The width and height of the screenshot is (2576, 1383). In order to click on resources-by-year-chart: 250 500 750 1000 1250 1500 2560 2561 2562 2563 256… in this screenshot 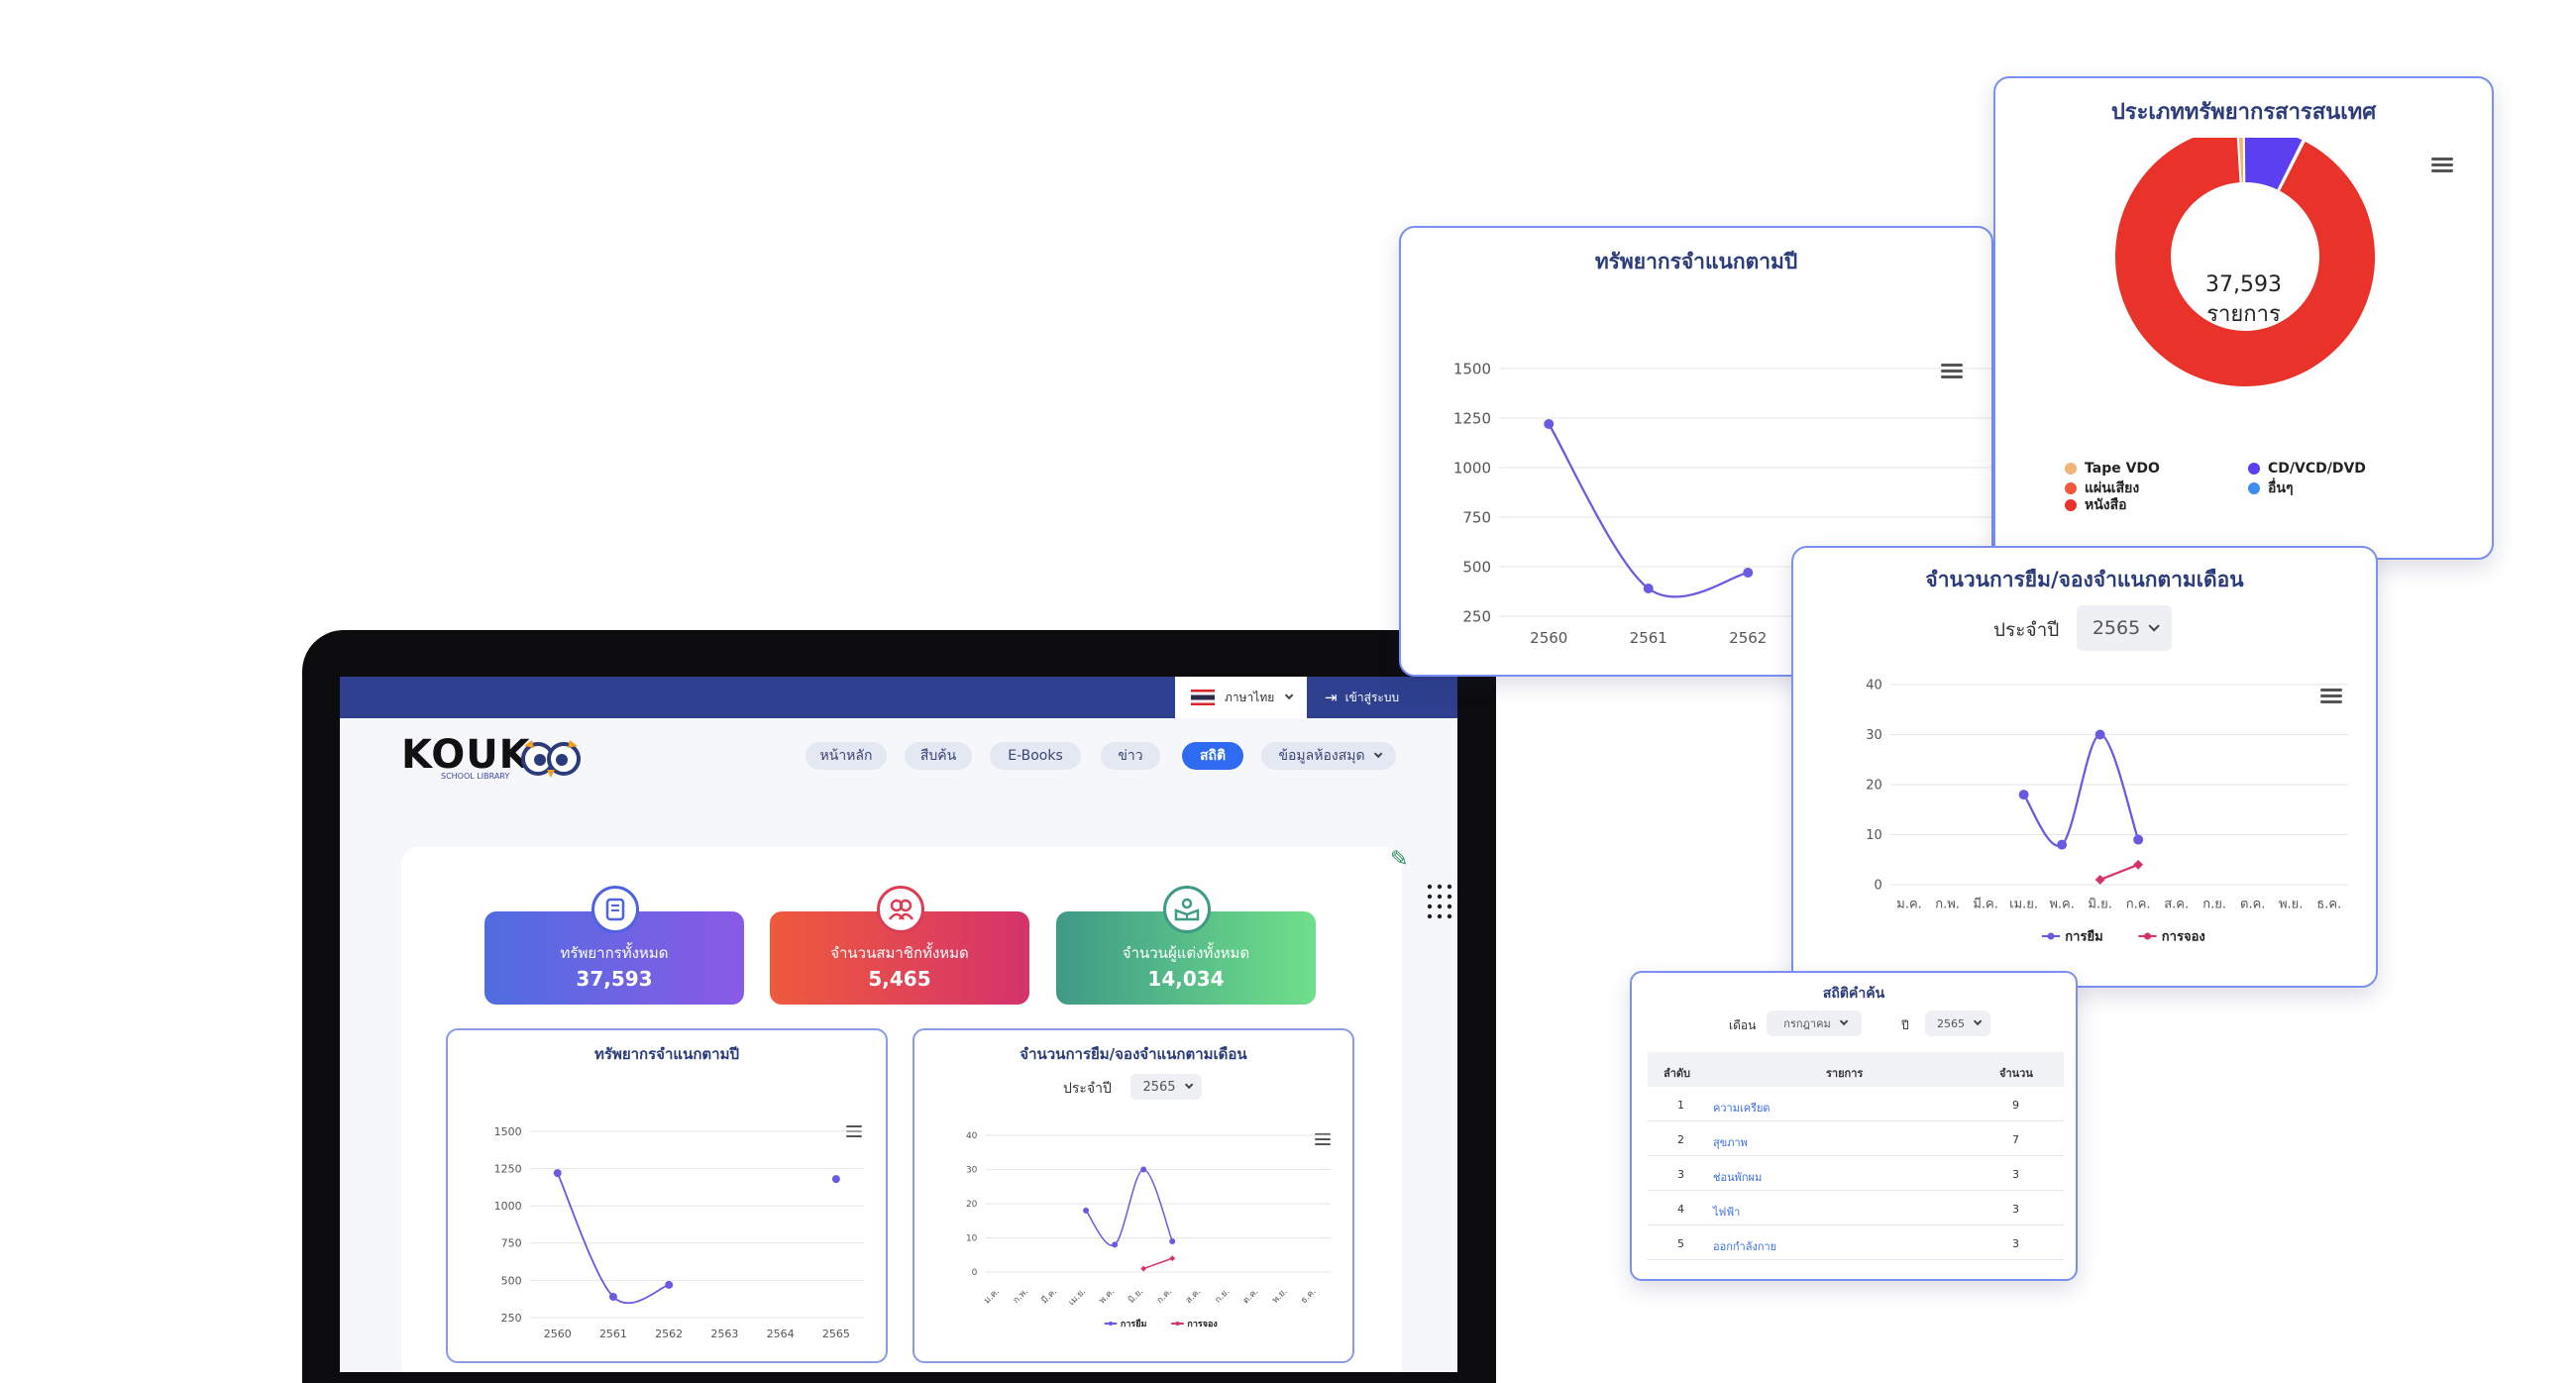, I will do `click(679, 1232)`.